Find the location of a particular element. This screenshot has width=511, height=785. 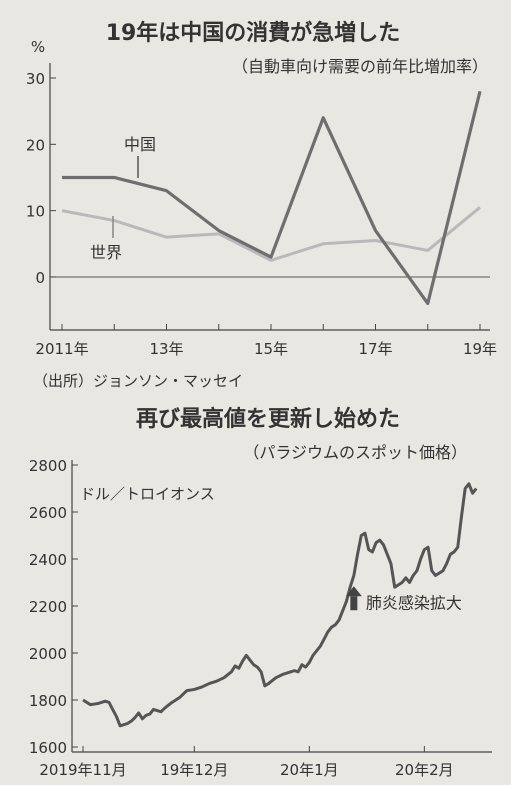

chart-2-y-ticks: 1600 1800 2000 2200 2400 2600 2800 is located at coordinates (53, 607).